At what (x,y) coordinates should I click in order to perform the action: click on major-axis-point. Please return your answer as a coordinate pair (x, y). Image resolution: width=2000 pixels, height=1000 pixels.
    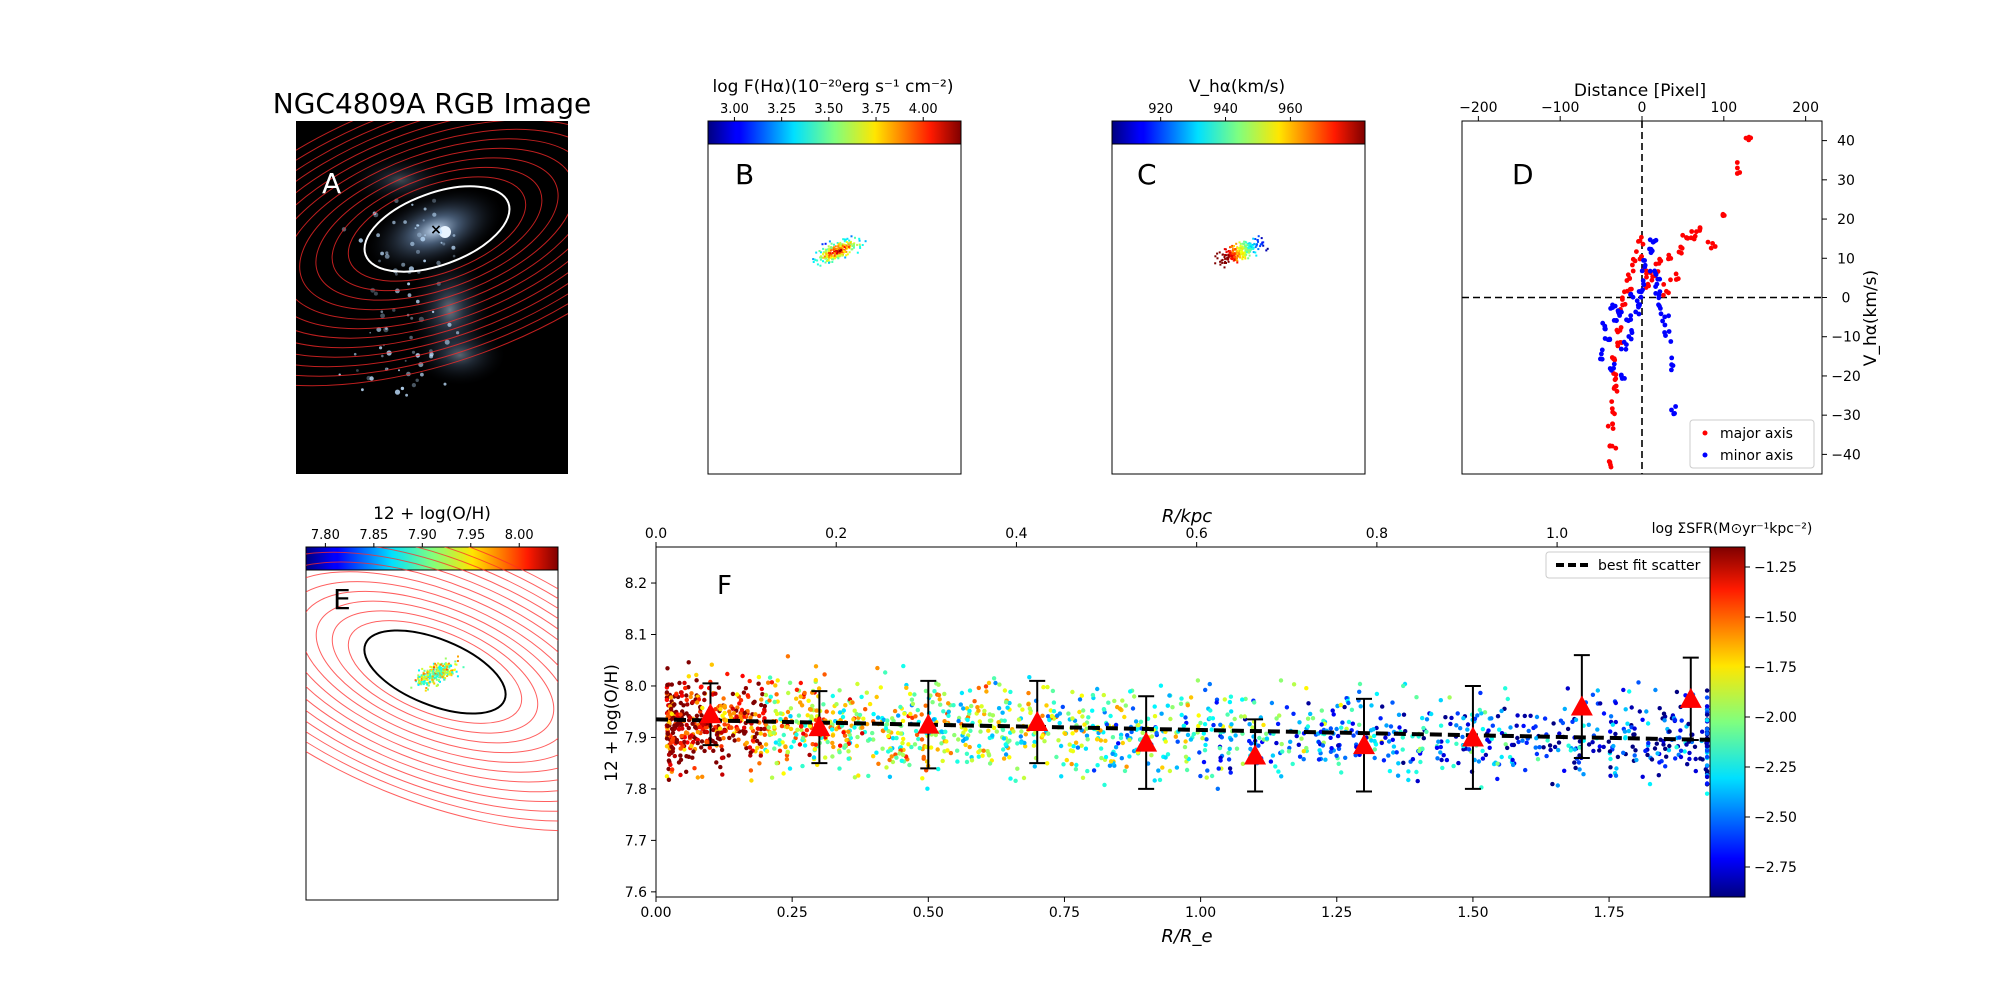
    Looking at the image, I should click on (1723, 214).